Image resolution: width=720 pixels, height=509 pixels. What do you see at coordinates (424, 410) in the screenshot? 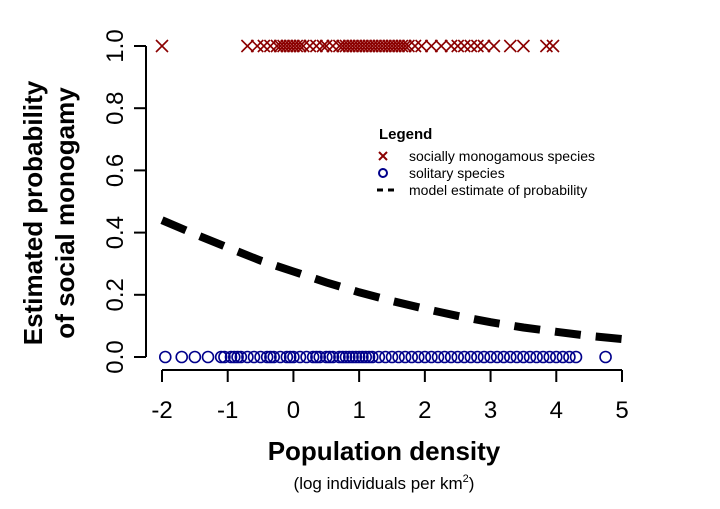
I see `x-tick-label: 2` at bounding box center [424, 410].